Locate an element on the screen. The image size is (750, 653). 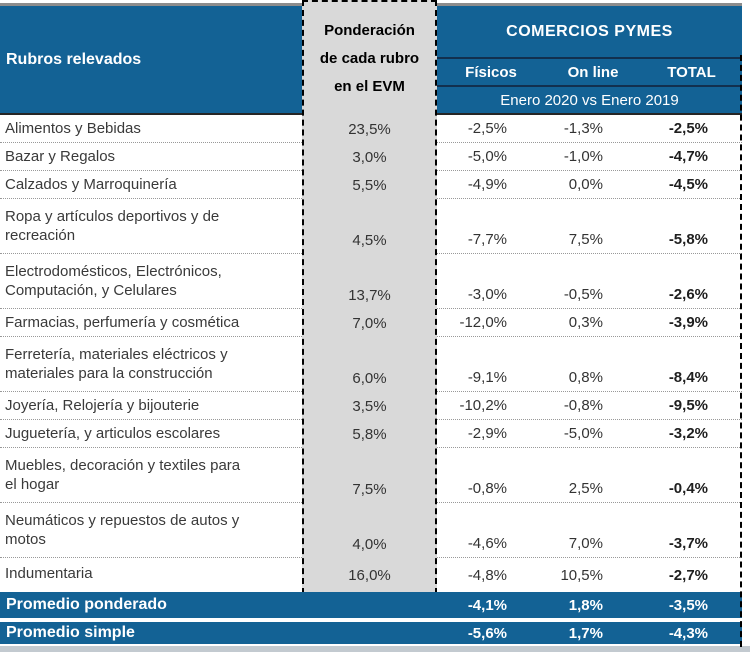
total-value: -5,8% is located at coordinates (688, 239).